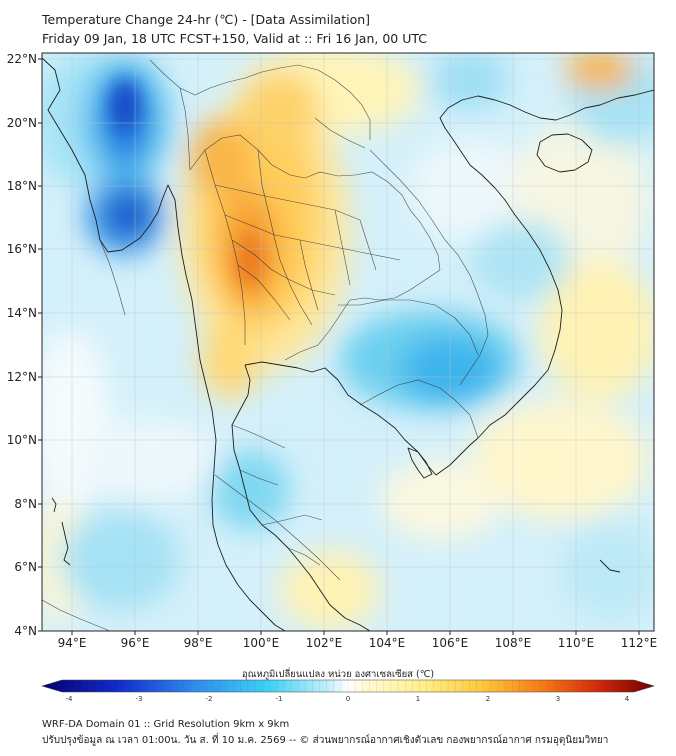  Describe the element at coordinates (418, 699) in the screenshot. I see `cb-tick-1: 1` at that location.